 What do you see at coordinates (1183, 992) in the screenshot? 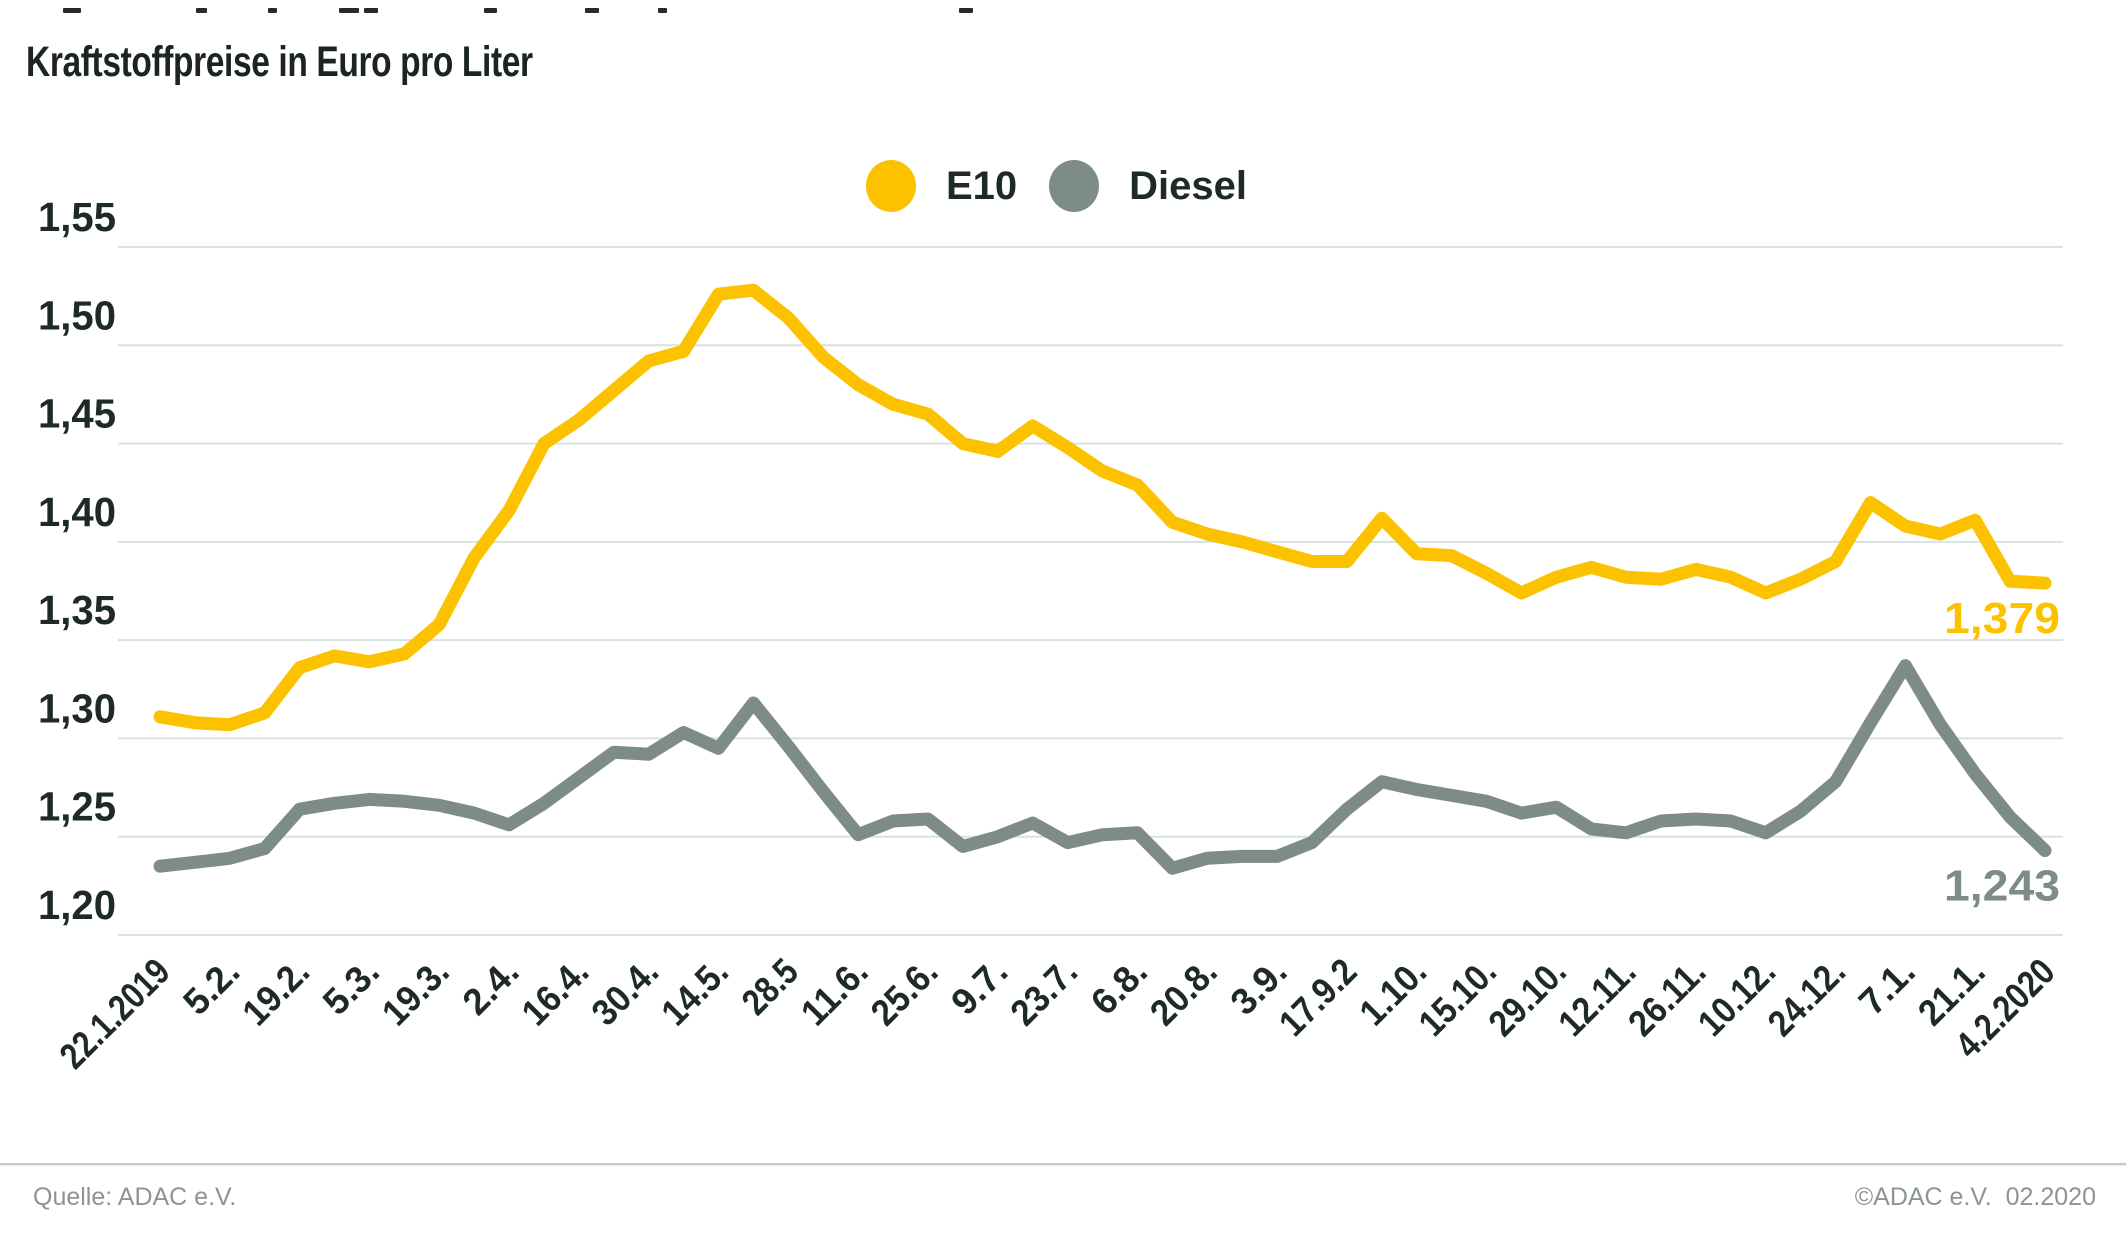
I see `x-axis-tick-label: 20.8.` at bounding box center [1183, 992].